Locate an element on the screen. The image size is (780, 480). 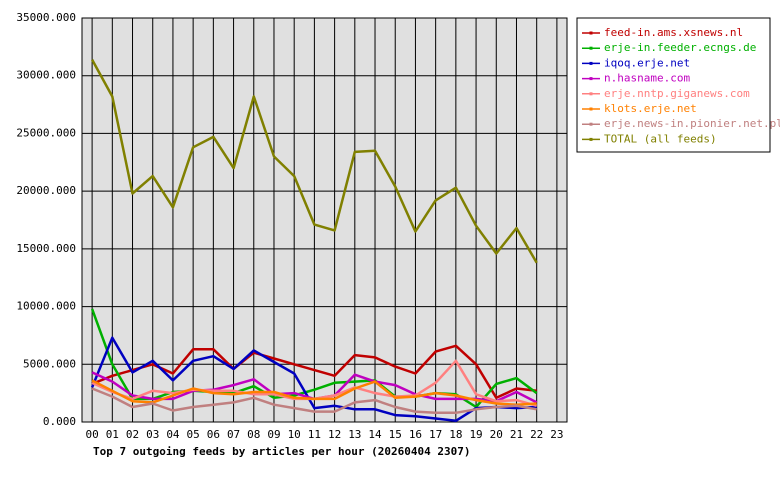
y-tick-label: 15000.000 is located at coordinates (46, 248).